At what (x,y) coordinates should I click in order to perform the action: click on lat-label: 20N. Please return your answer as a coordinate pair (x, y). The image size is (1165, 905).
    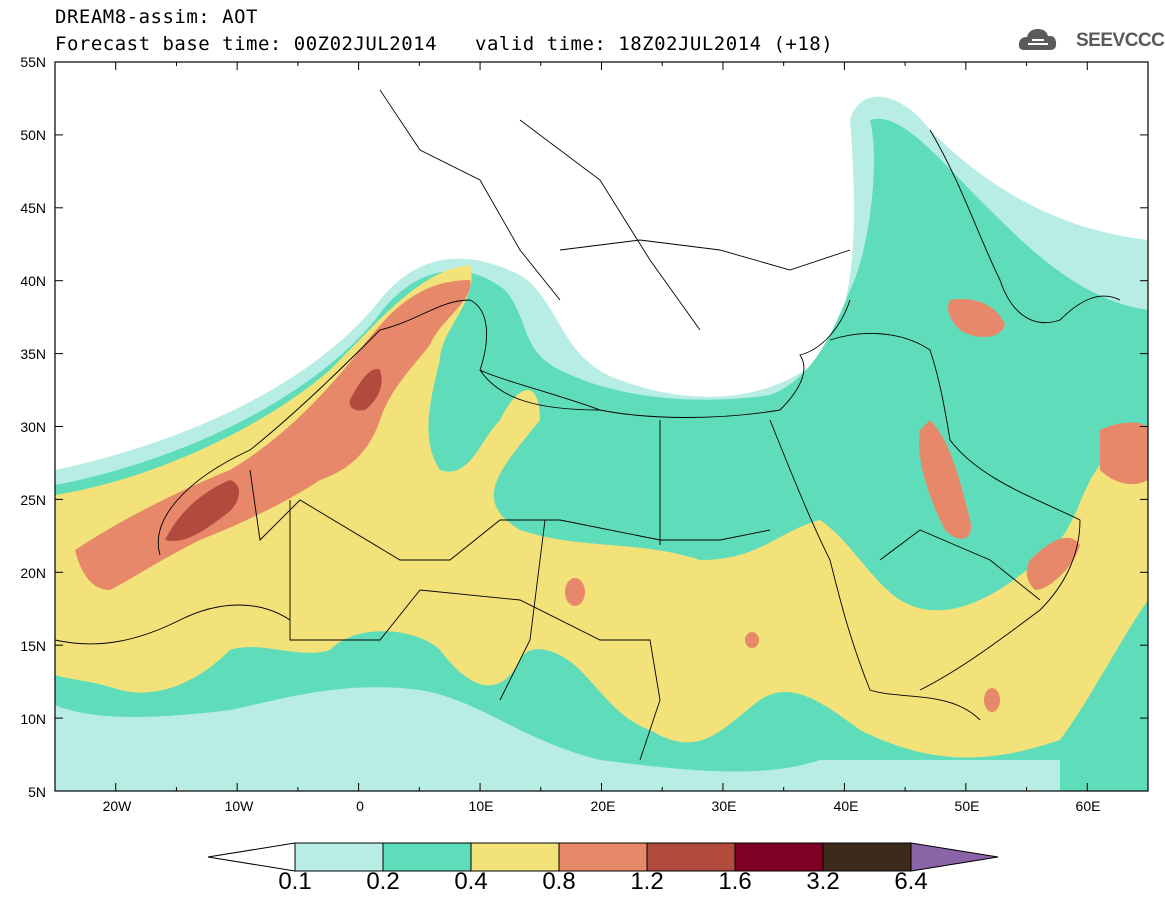
    Looking at the image, I should click on (33, 573).